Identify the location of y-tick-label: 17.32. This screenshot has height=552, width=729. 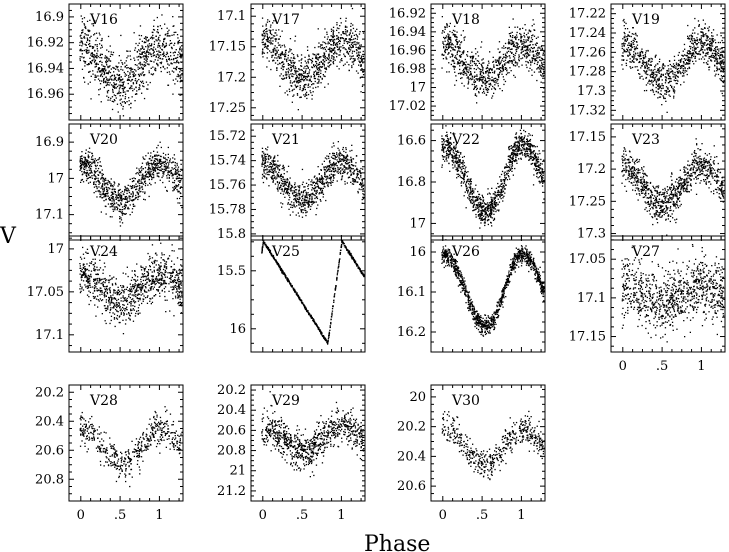
(587, 110).